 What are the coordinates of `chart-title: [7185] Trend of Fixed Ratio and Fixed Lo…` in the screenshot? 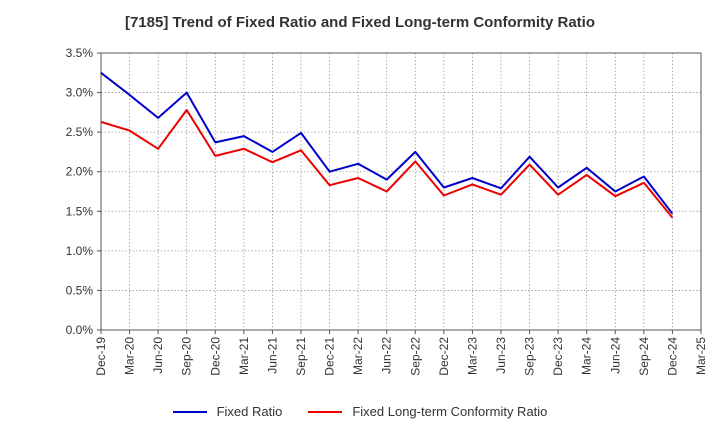 It's located at (360, 22).